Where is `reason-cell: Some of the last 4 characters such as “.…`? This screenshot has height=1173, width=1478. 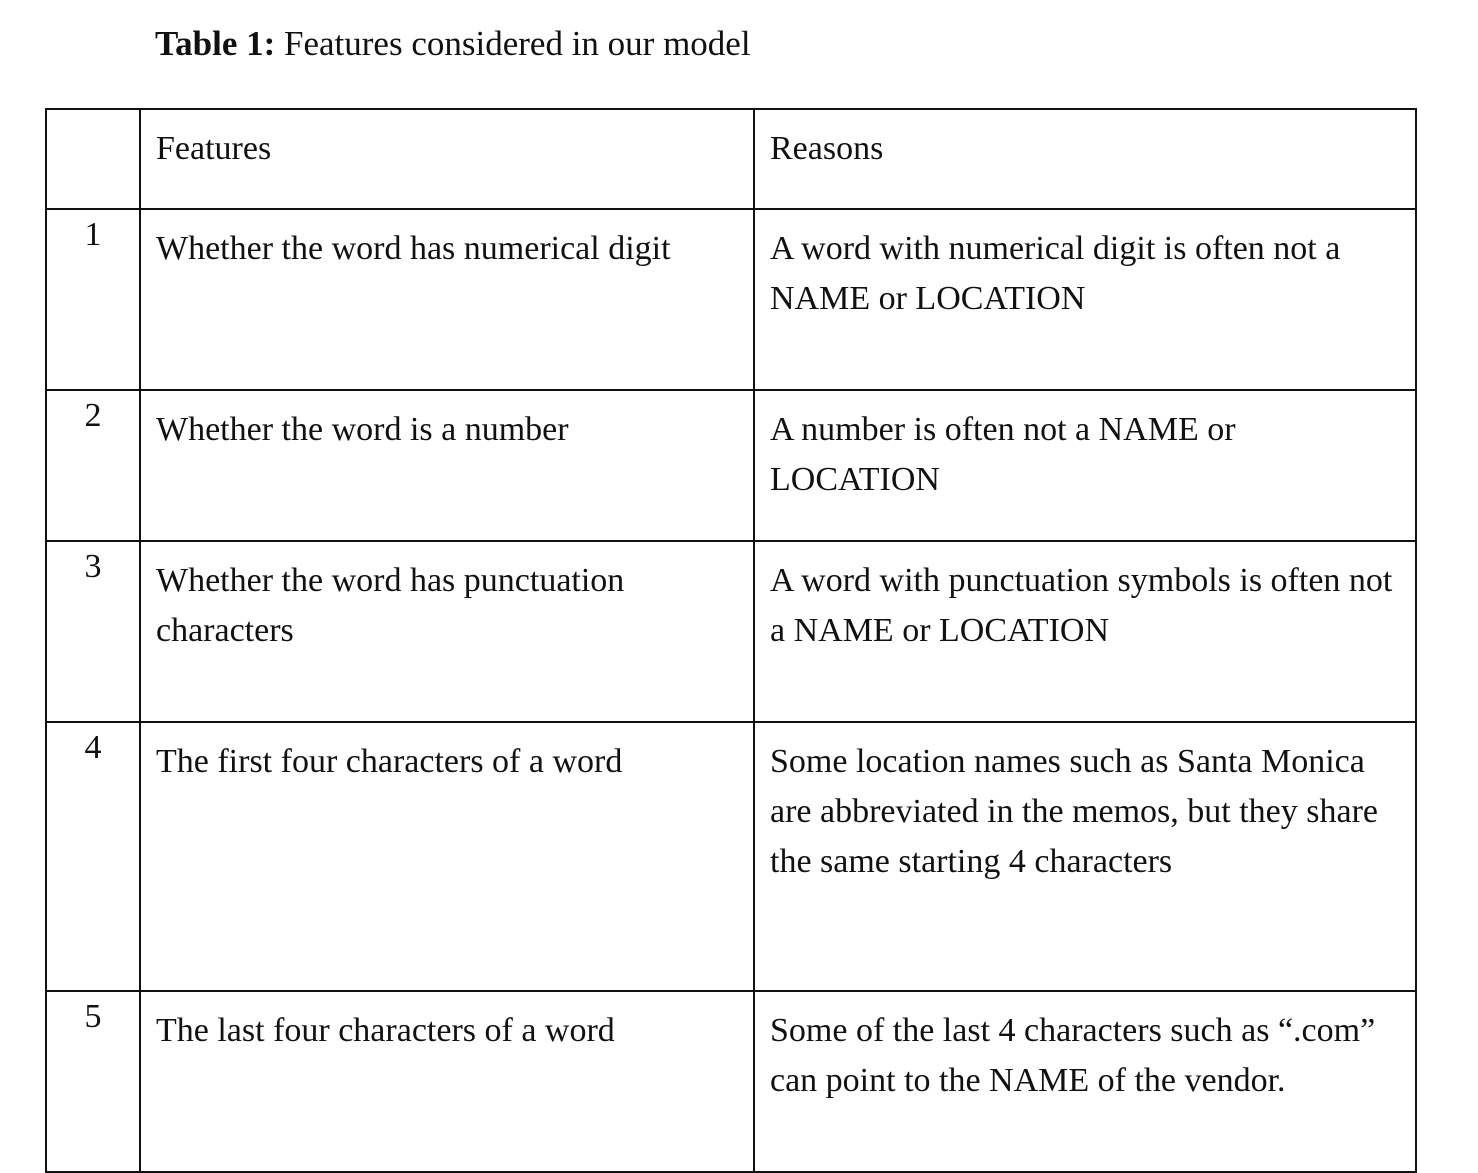
reason-cell: Some of the last 4 characters such as “.… is located at coordinates (1085, 1081).